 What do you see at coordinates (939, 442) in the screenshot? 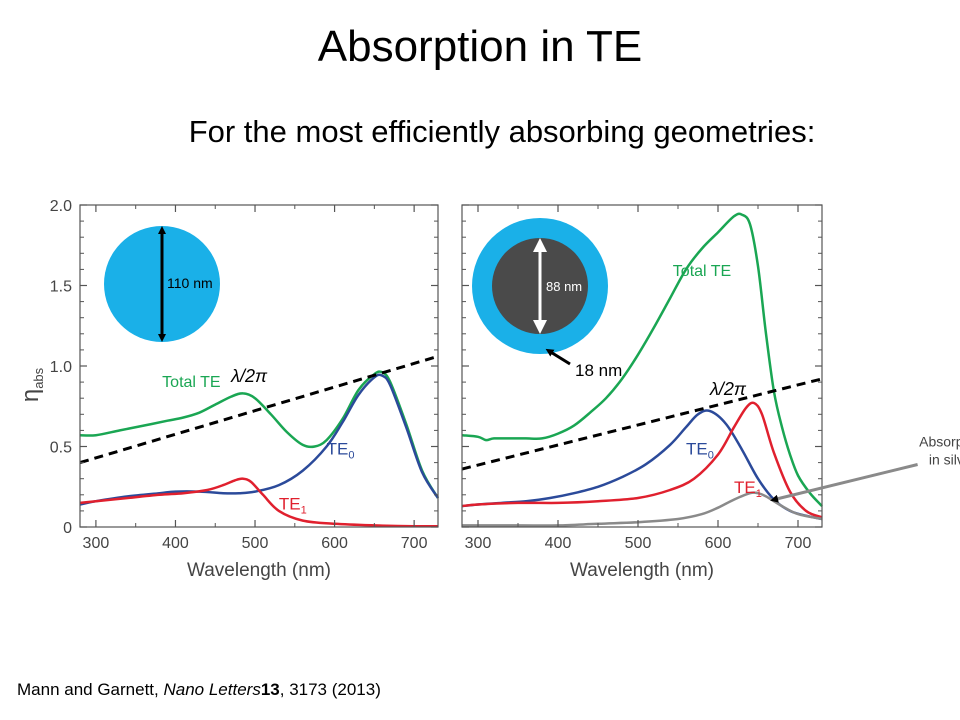
I see `annotation-silver-line1: Absorption` at bounding box center [939, 442].